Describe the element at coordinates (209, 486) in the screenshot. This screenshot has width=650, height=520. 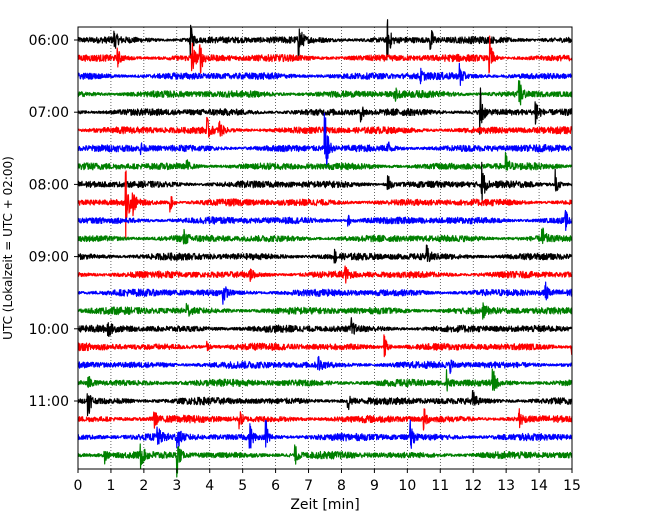
I see `x-tick-label-4: 4` at that location.